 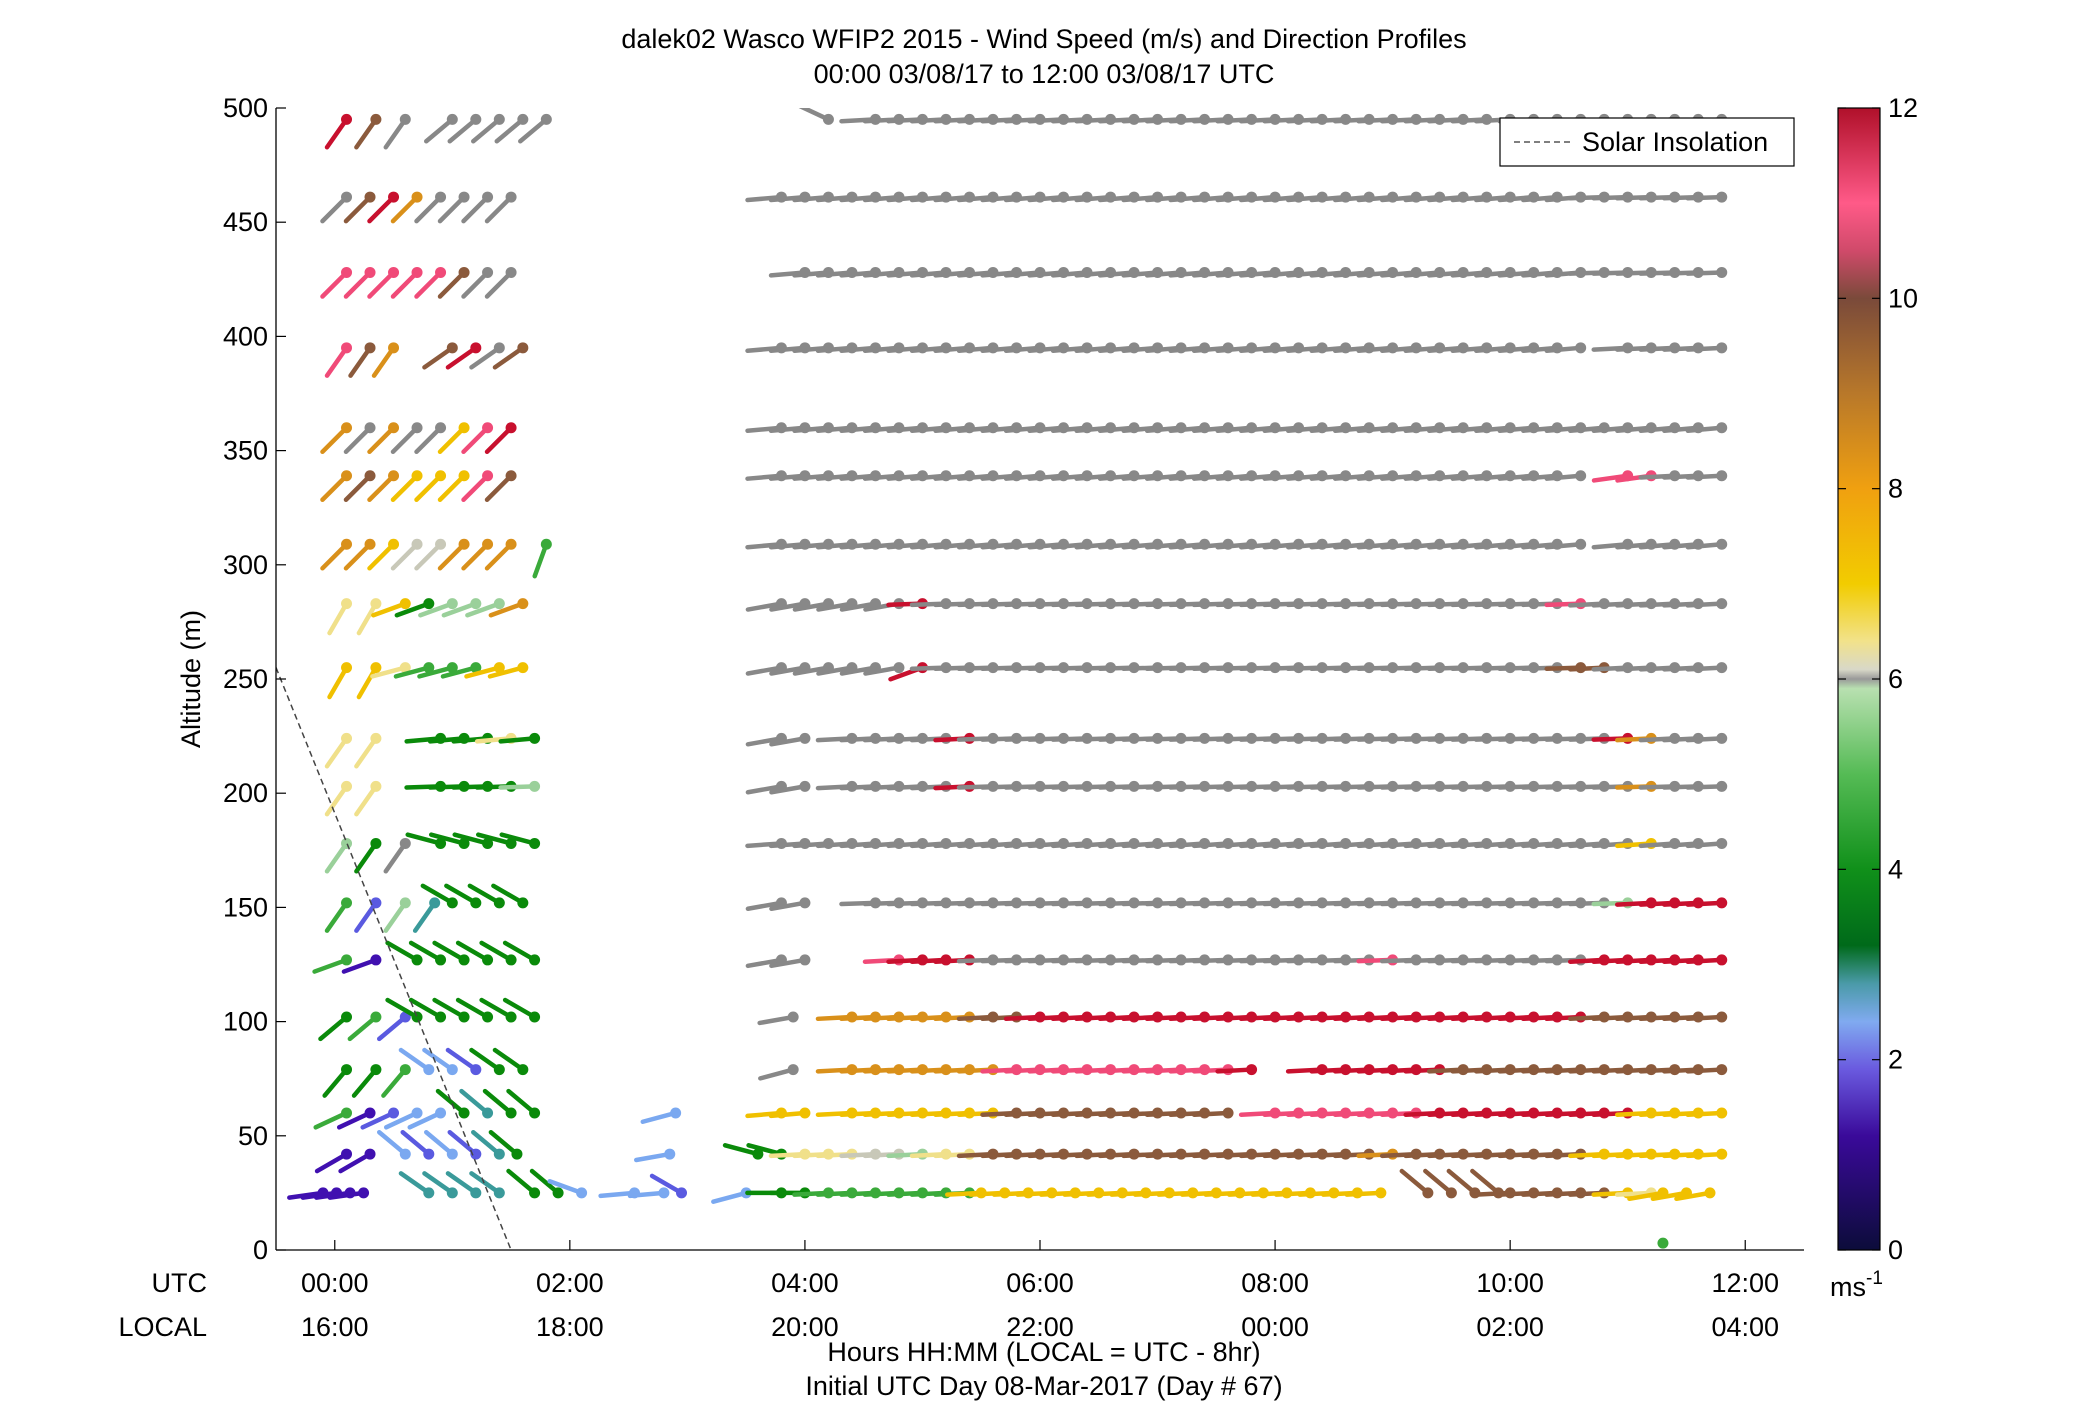 What do you see at coordinates (245, 565) in the screenshot?
I see `y-tick-label: 300` at bounding box center [245, 565].